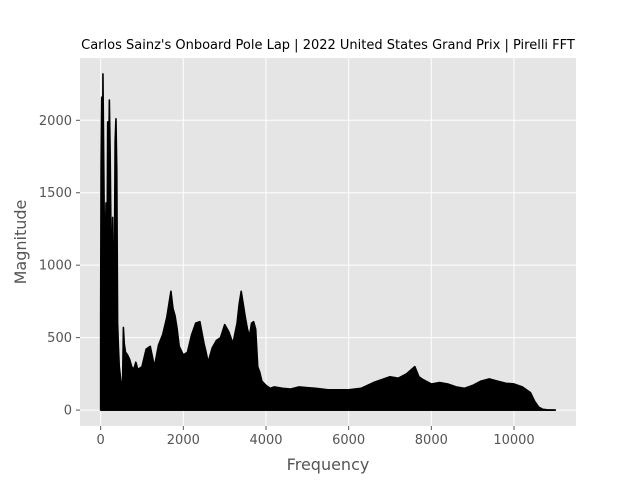 This screenshot has height=480, width=640. Describe the element at coordinates (55, 266) in the screenshot. I see `y-tick-label: 1000` at that location.